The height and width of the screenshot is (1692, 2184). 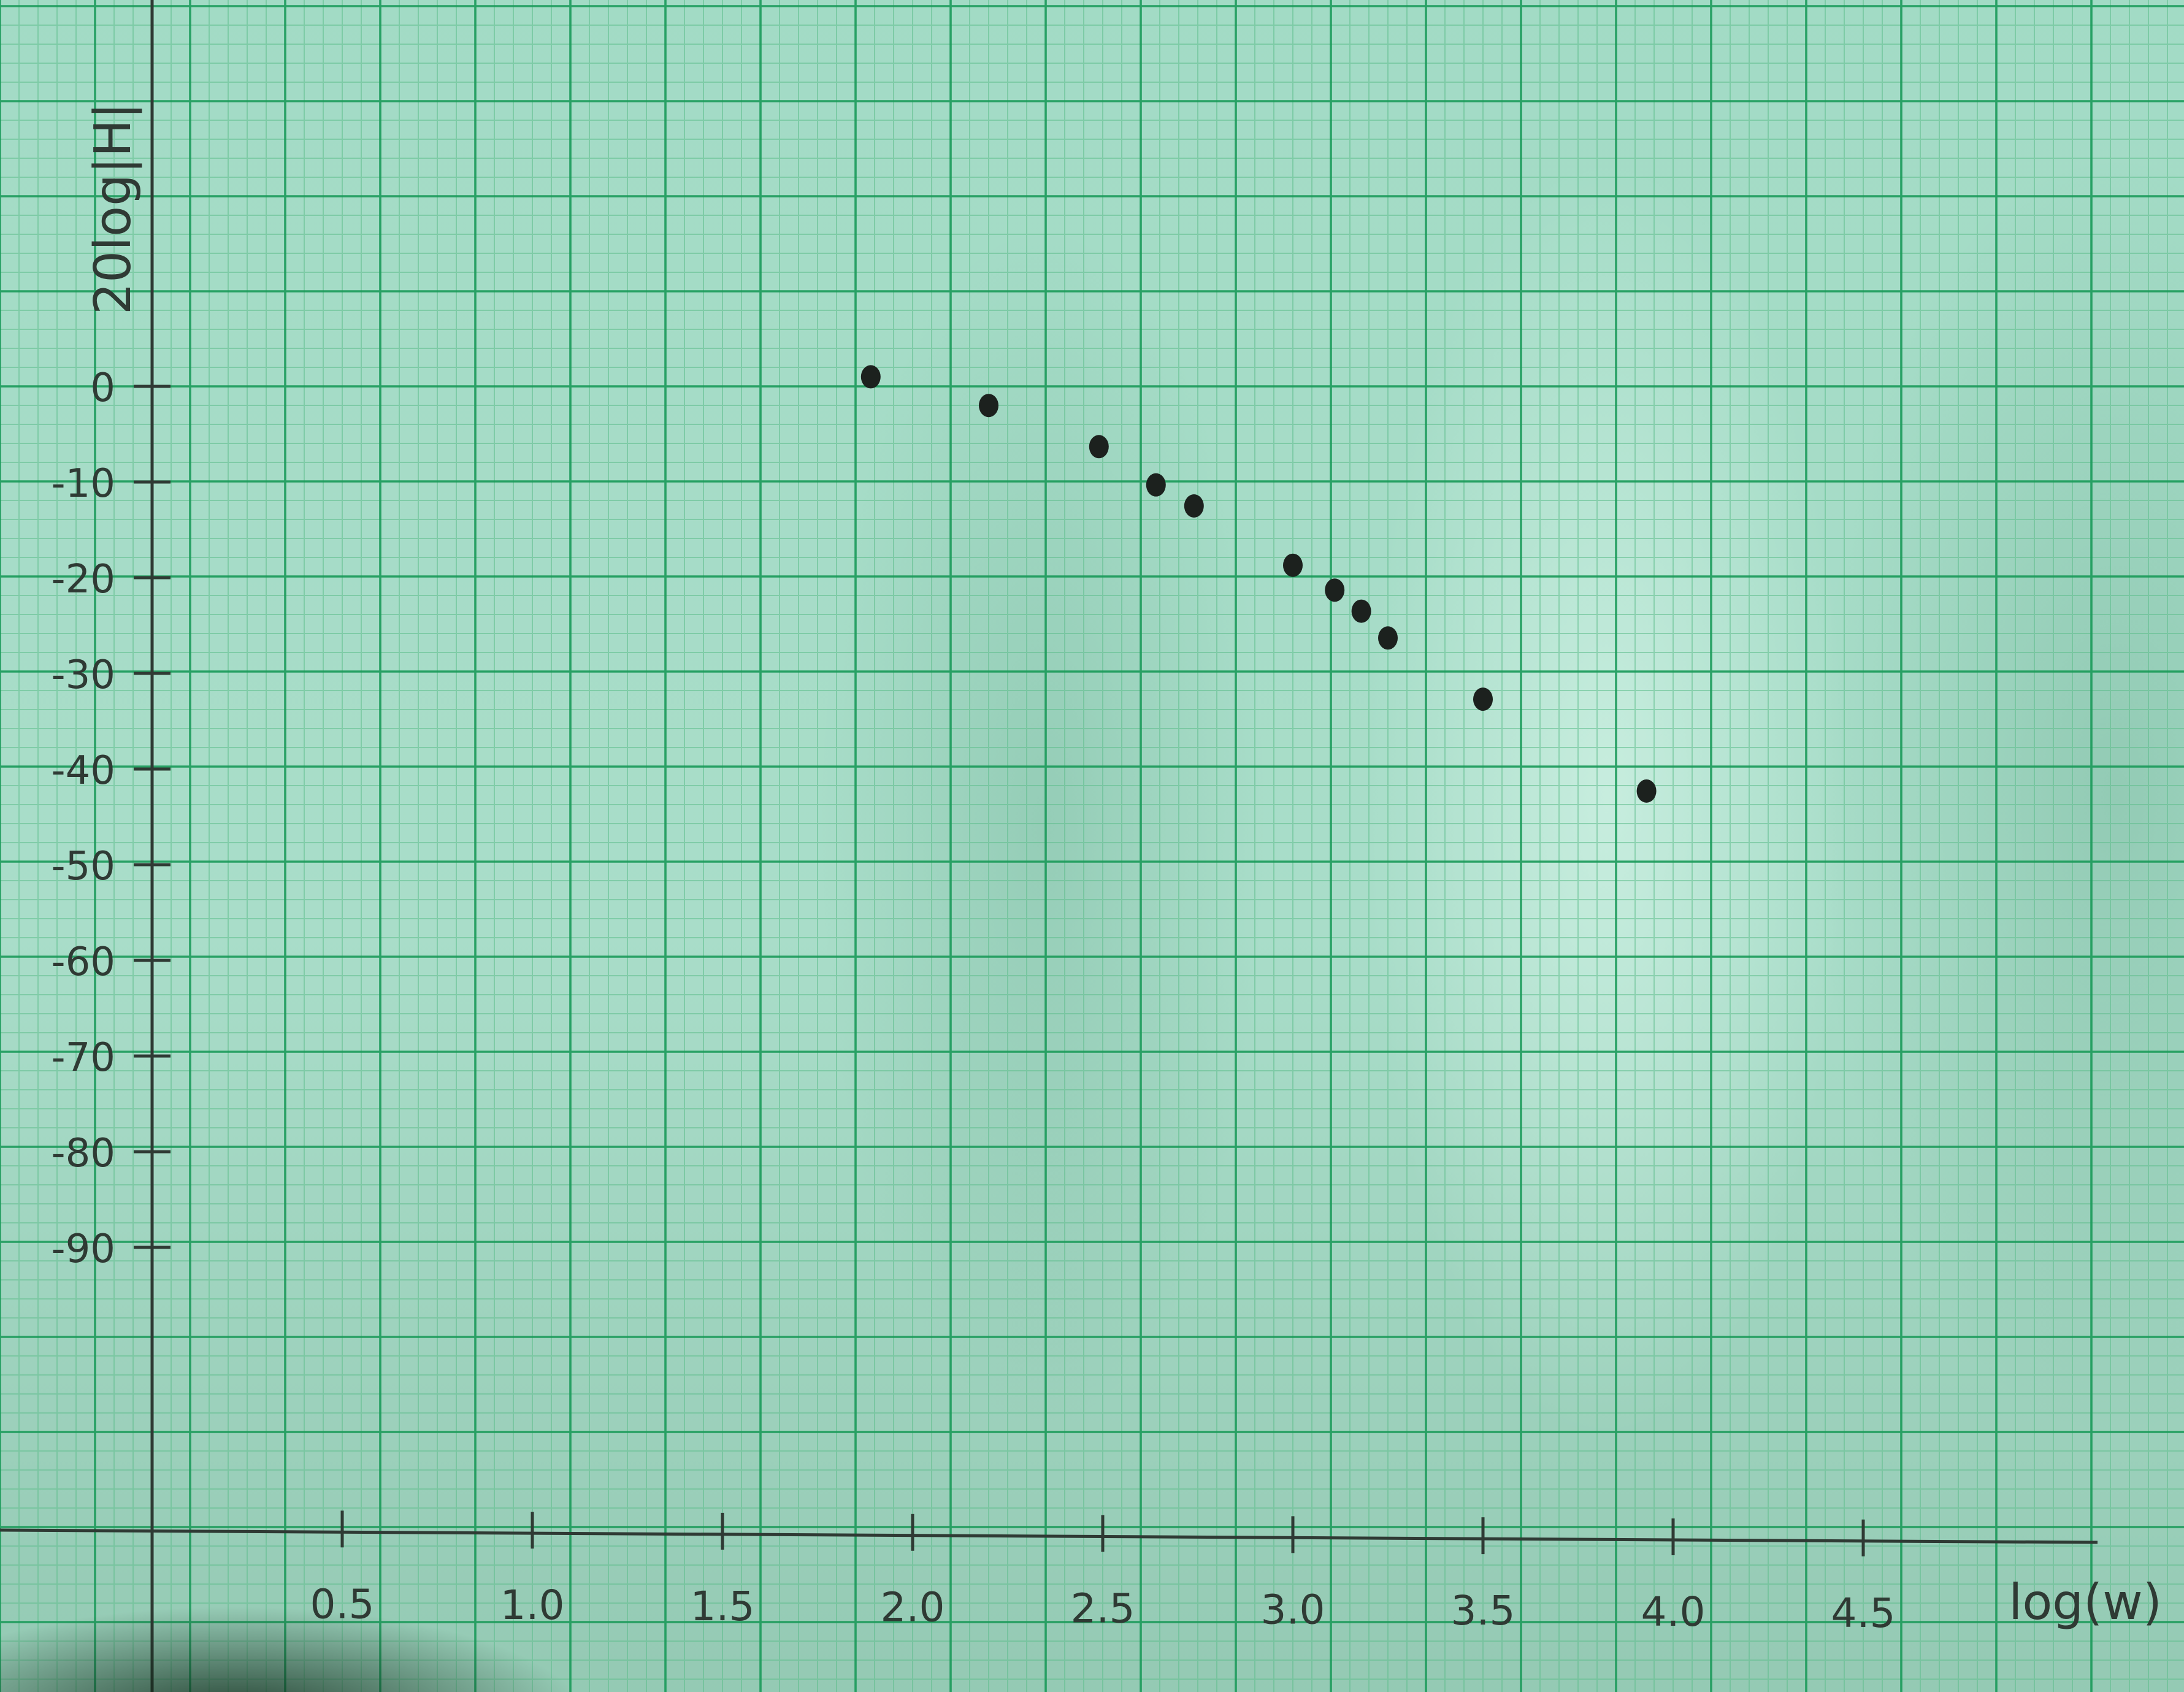 What do you see at coordinates (723, 1606) in the screenshot?
I see `x-tick-label: 1.5` at bounding box center [723, 1606].